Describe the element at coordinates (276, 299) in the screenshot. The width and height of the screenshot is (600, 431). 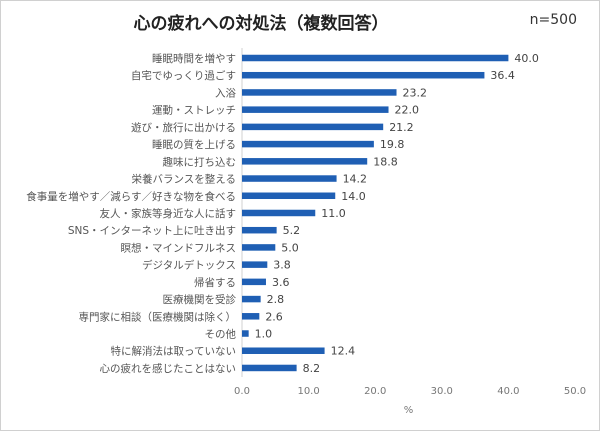
I see `data-label: 2.8` at that location.